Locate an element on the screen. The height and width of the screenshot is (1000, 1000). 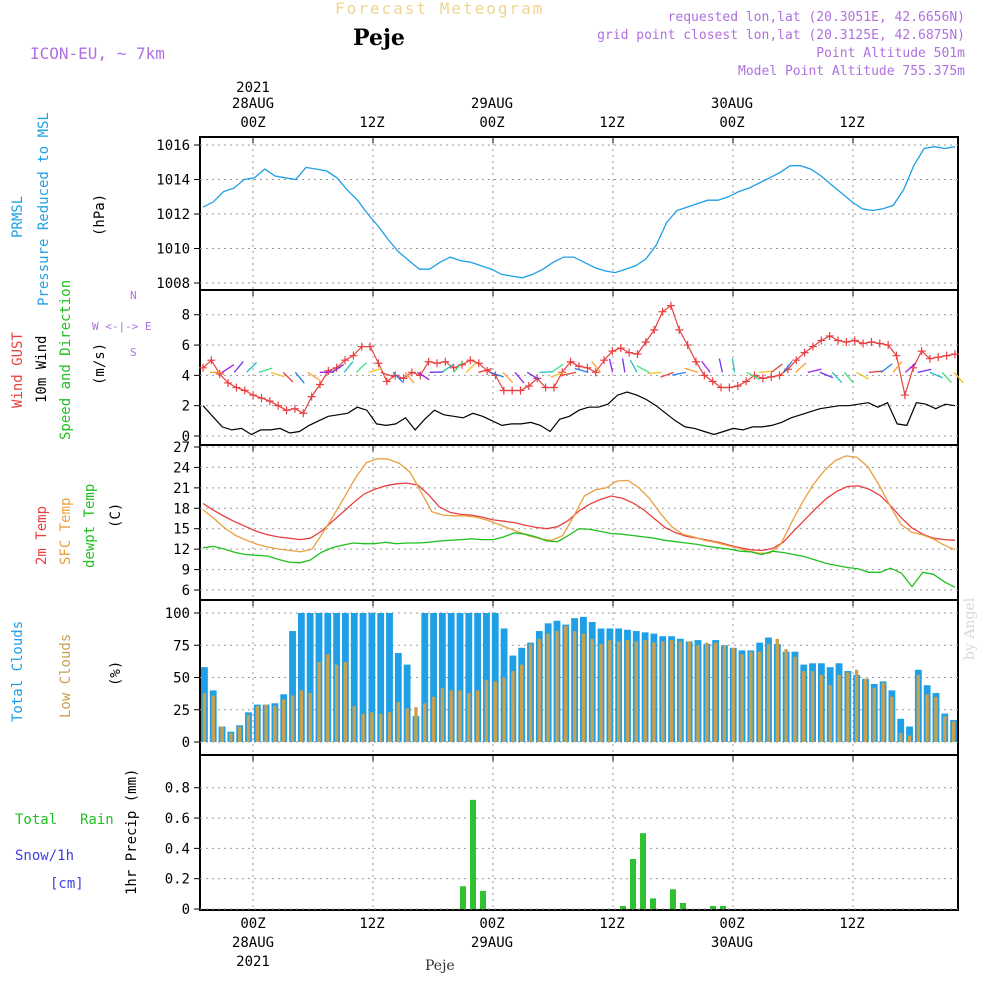
footer-location: Peje is located at coordinates (440, 966).